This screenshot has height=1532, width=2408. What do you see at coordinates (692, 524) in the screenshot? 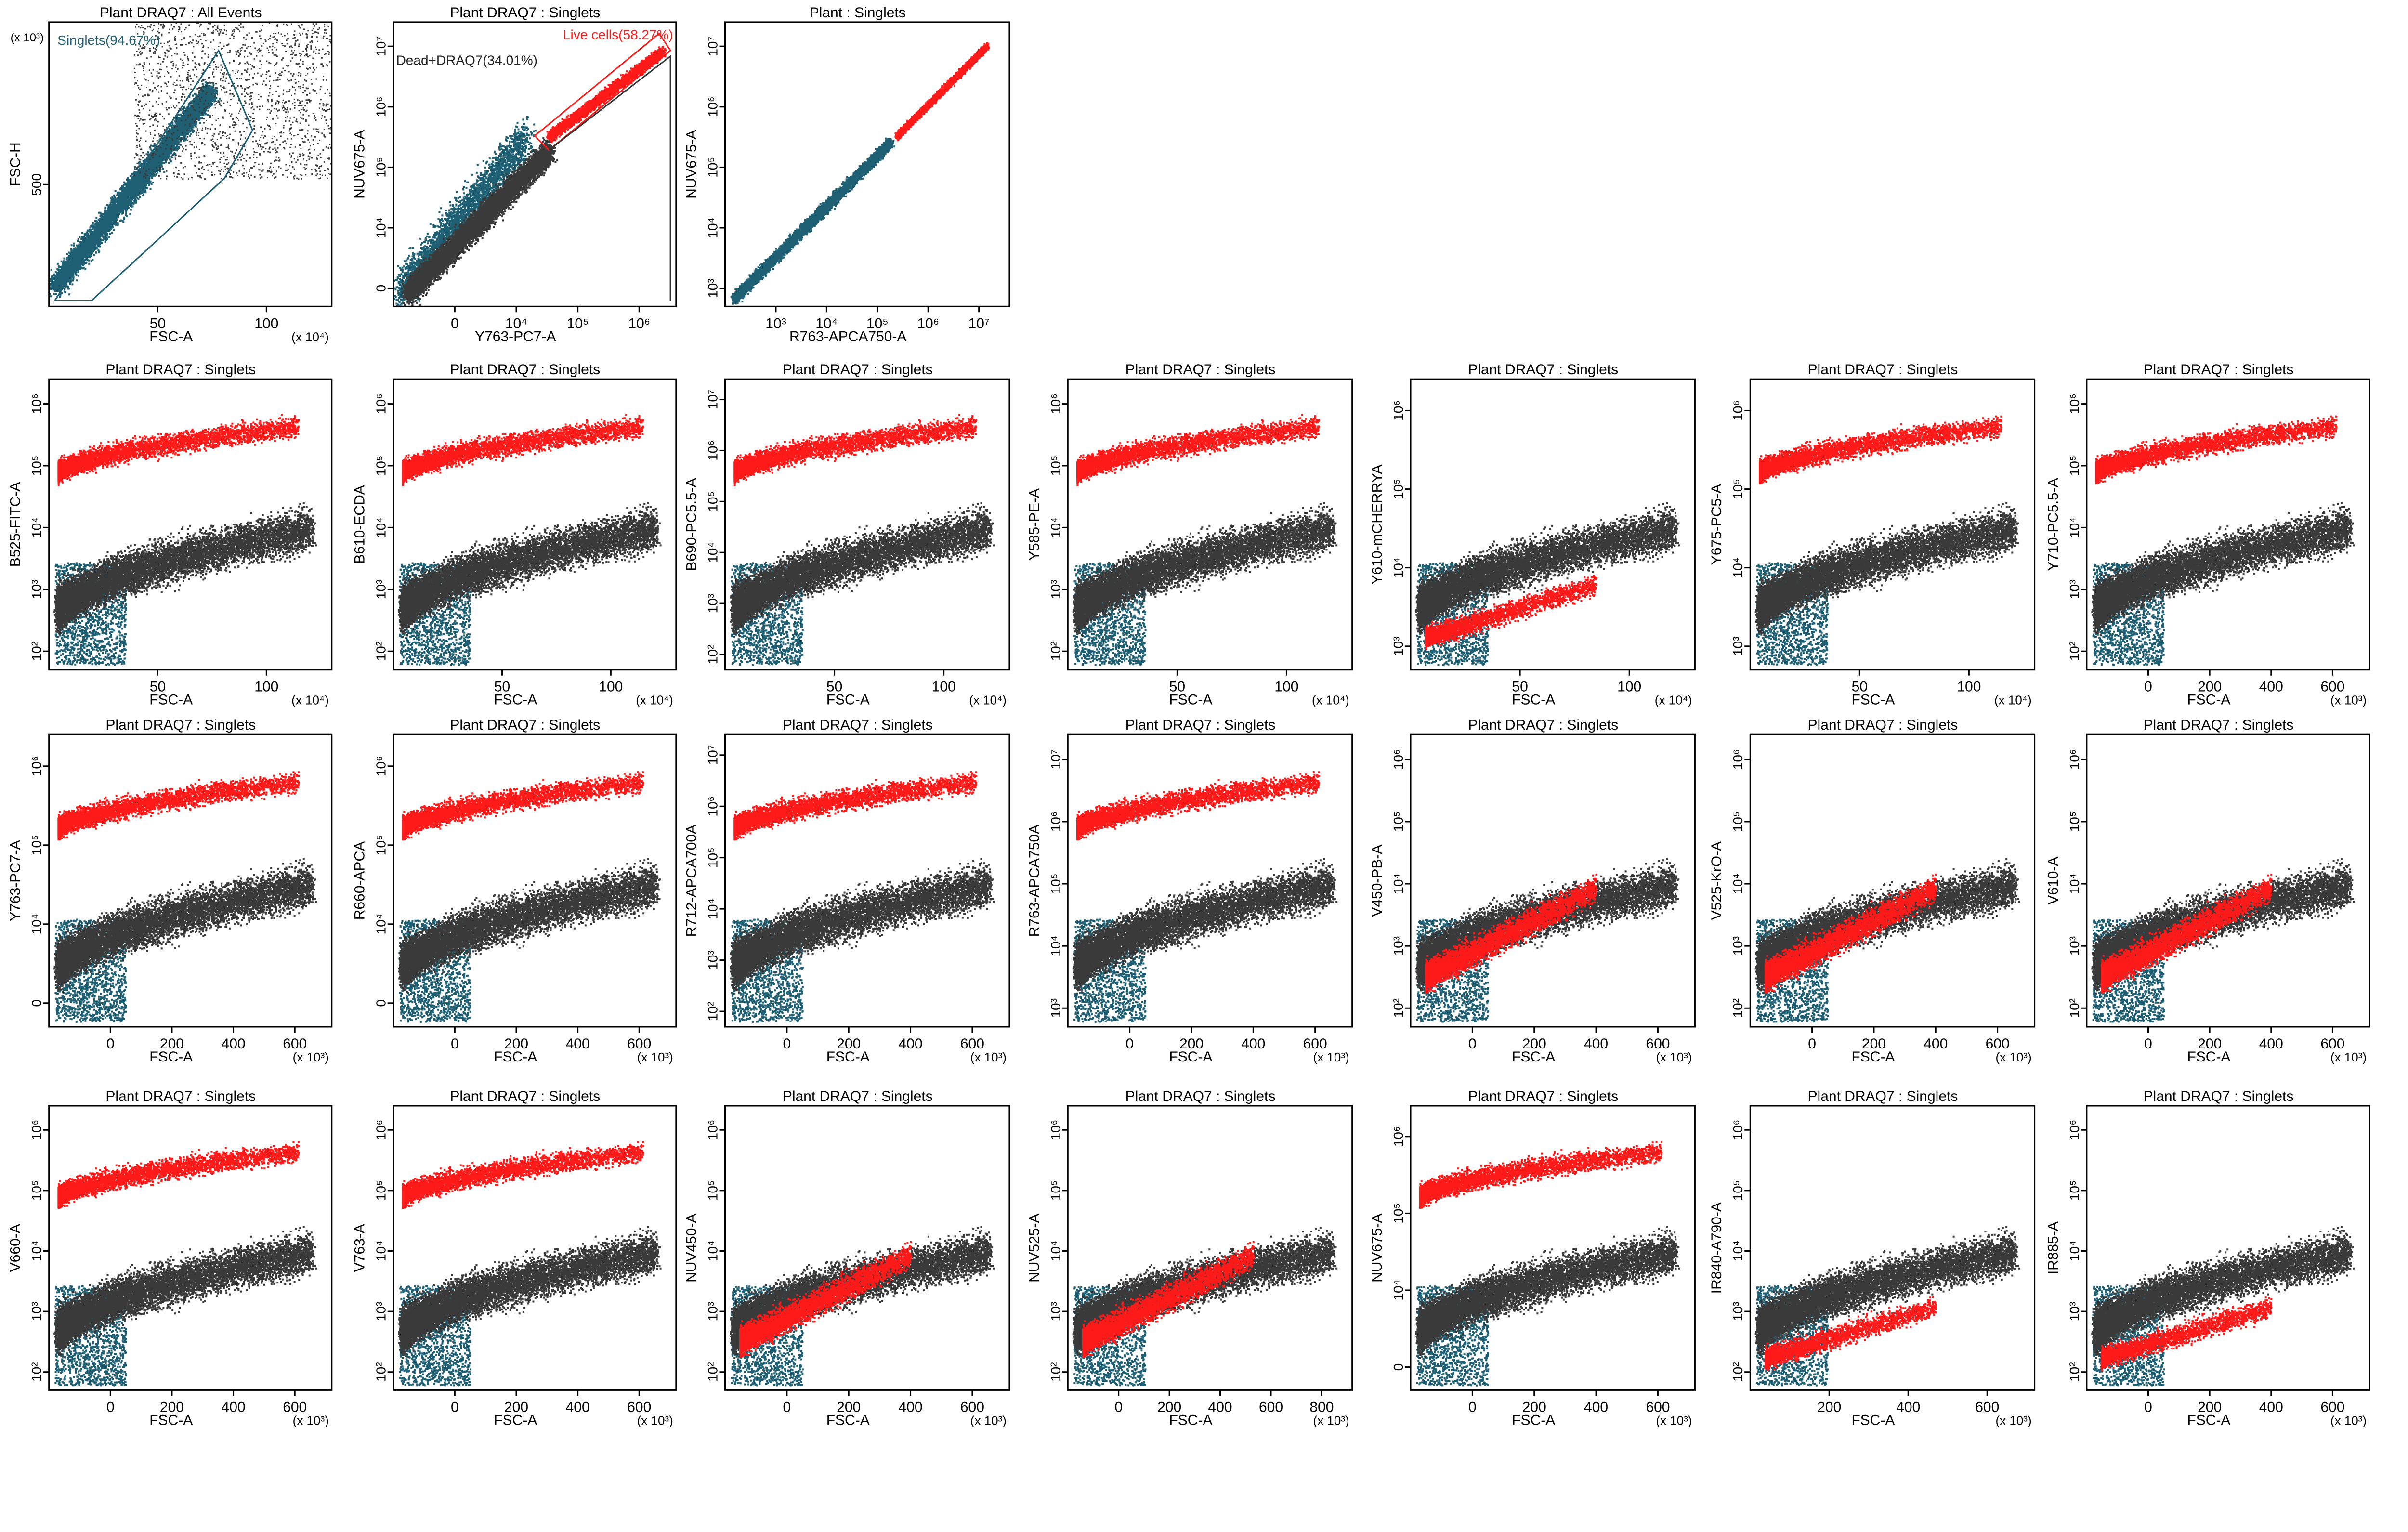
I see `y-axis-label: B690-PC5.5-A` at bounding box center [692, 524].